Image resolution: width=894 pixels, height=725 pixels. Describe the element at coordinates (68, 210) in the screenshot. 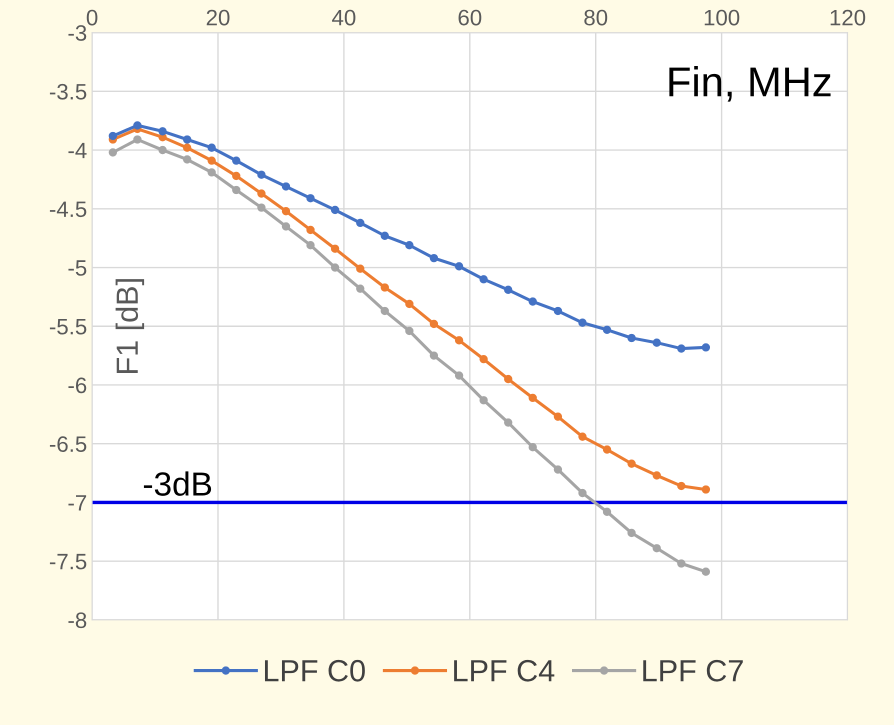

I see `y-tick-label: -4.5` at that location.